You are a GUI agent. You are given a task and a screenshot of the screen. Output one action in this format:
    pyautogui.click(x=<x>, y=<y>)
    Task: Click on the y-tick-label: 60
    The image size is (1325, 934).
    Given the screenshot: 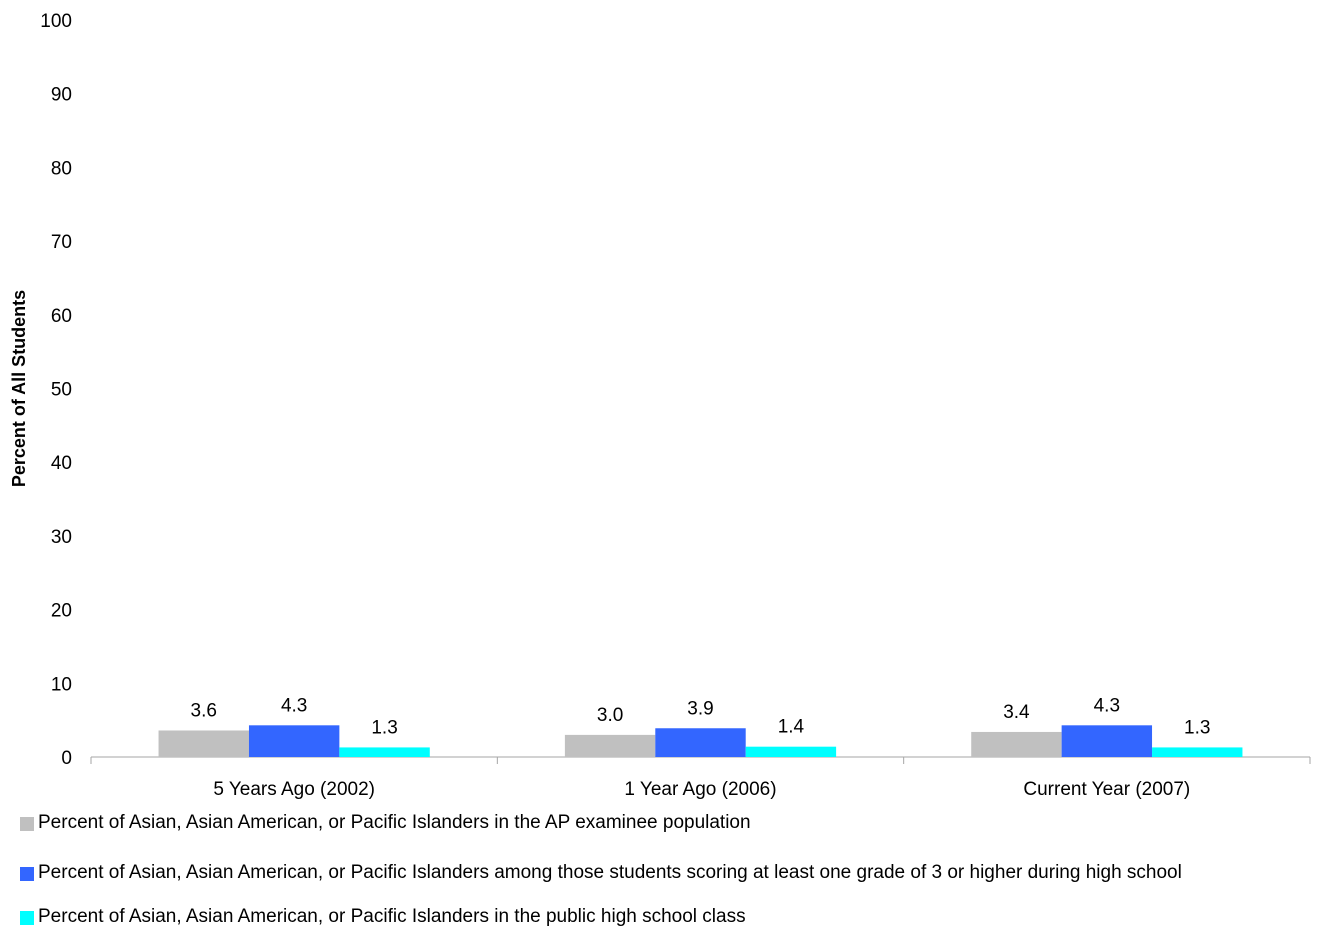 What is the action you would take?
    pyautogui.click(x=61, y=316)
    